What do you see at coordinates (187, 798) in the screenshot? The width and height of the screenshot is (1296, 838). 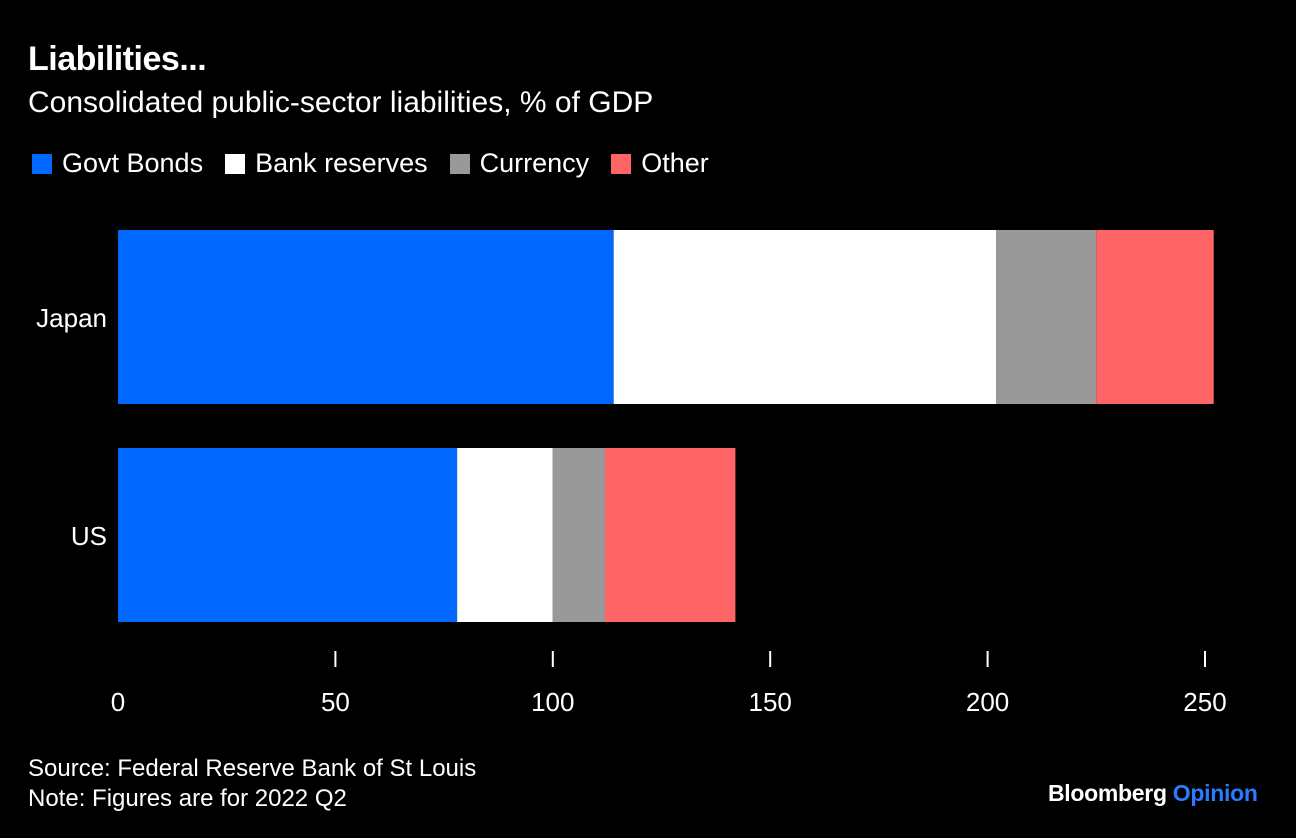 I see `figures-note: Note: Figures are for 2022 Q2` at bounding box center [187, 798].